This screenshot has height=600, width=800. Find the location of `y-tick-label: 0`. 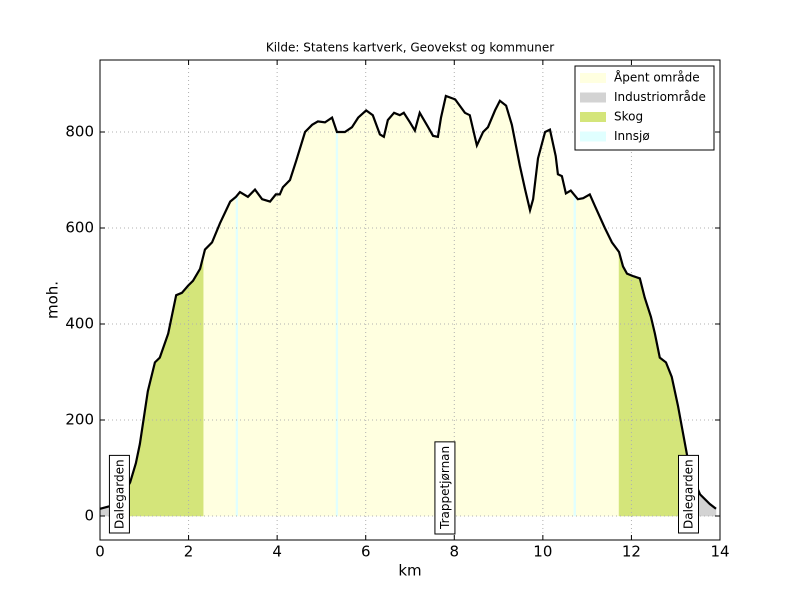

y-tick-label: 0 is located at coordinates (89, 516).